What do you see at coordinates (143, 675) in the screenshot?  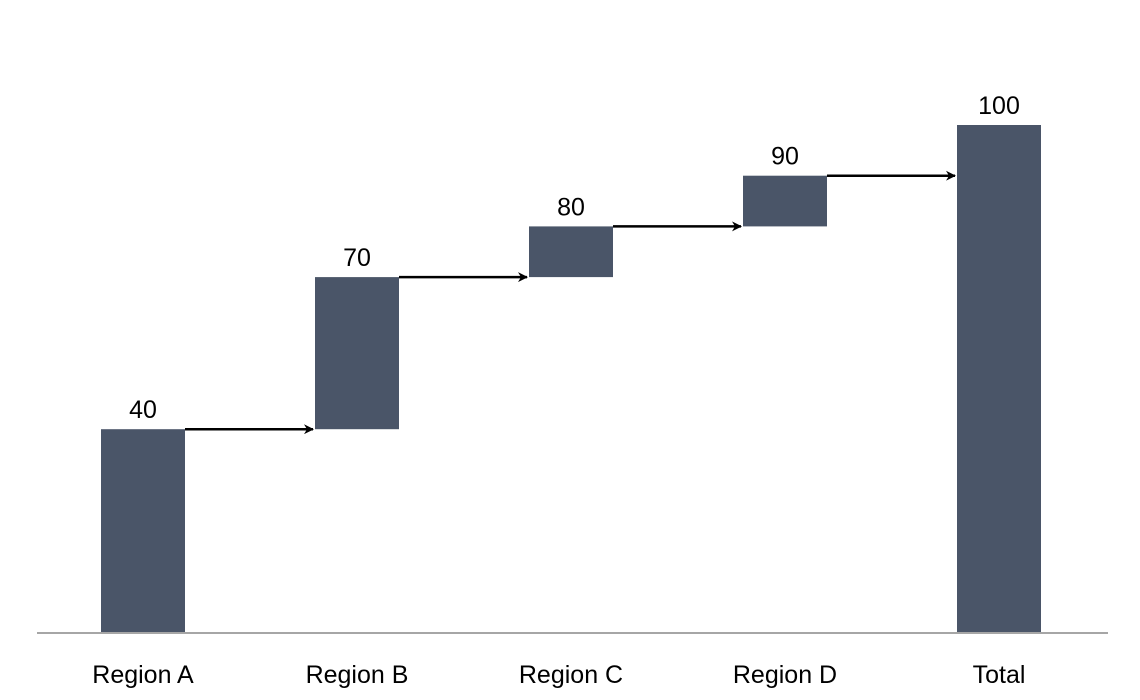 I see `category-label-region-a: Region A` at bounding box center [143, 675].